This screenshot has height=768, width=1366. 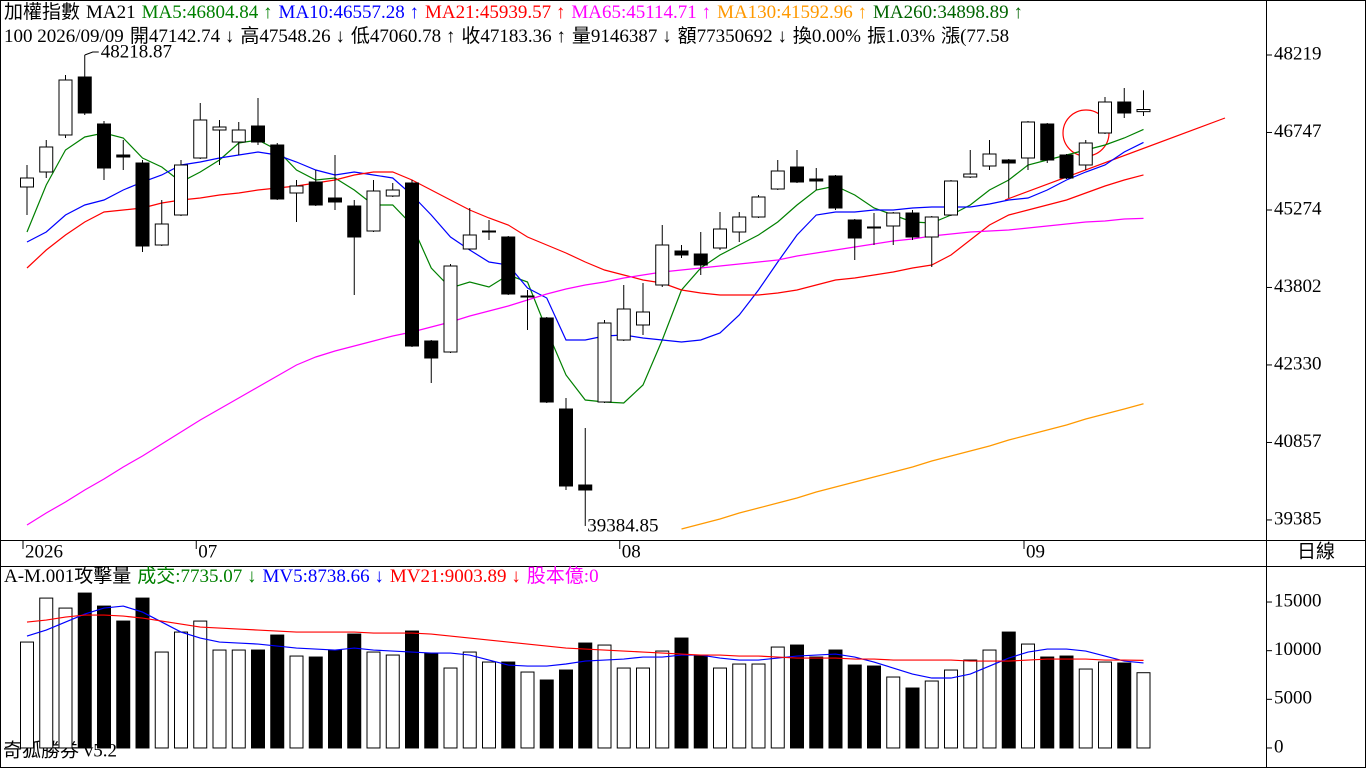 What do you see at coordinates (975, 36) in the screenshot?
I see `info-item: 漲(77.58` at bounding box center [975, 36].